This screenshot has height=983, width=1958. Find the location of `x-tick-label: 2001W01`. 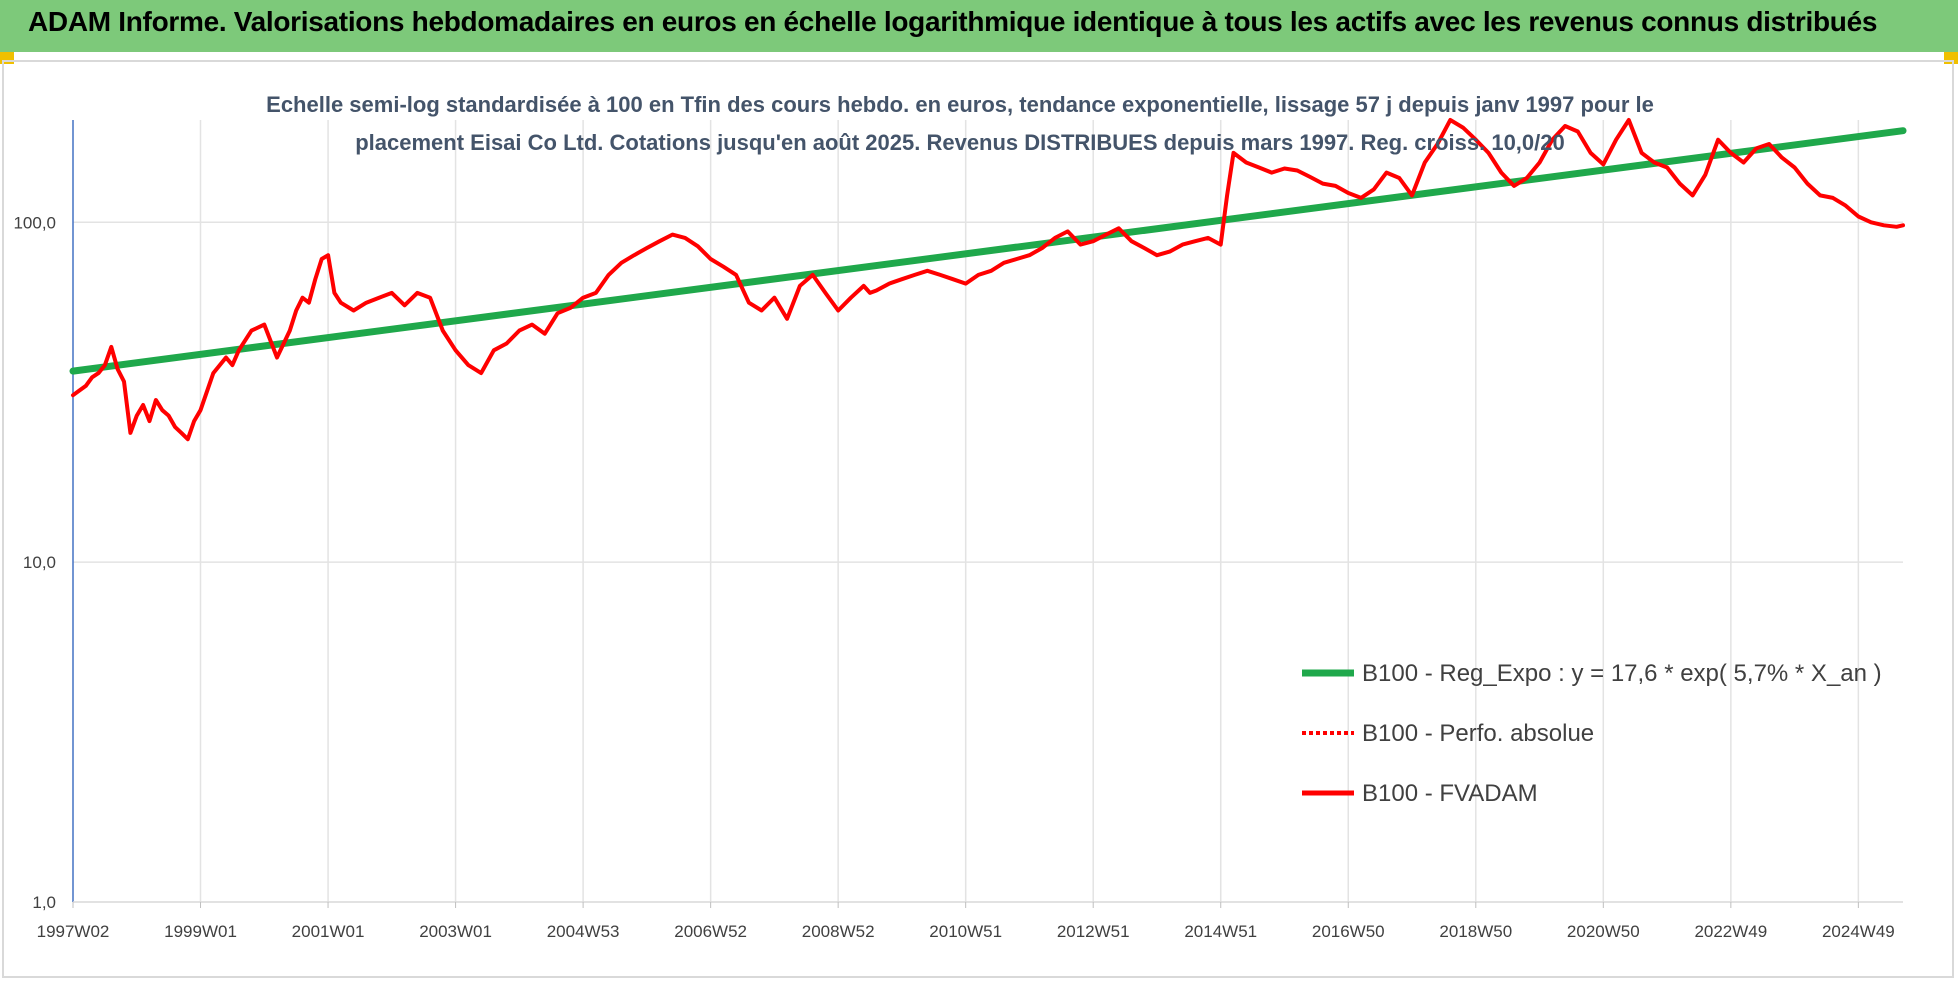

x-tick-label: 2001W01 is located at coordinates (328, 931).